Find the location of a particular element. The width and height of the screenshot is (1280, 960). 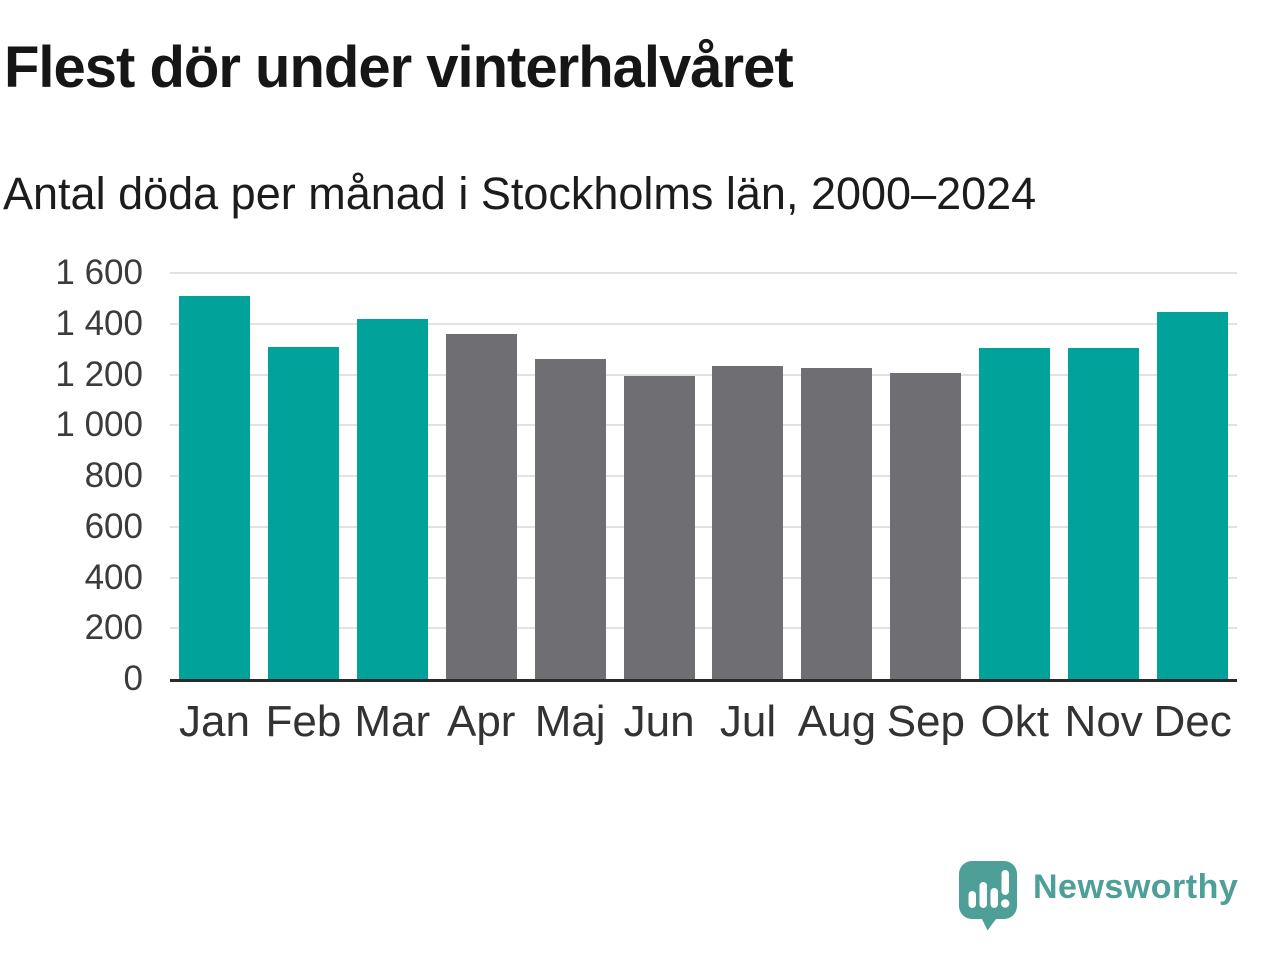

bar-okt is located at coordinates (1015, 513).